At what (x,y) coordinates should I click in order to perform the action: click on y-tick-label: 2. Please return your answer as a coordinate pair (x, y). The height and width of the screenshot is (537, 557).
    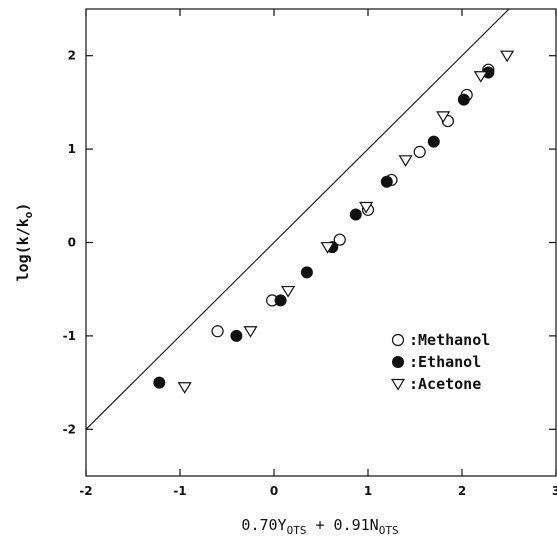
    Looking at the image, I should click on (72, 56).